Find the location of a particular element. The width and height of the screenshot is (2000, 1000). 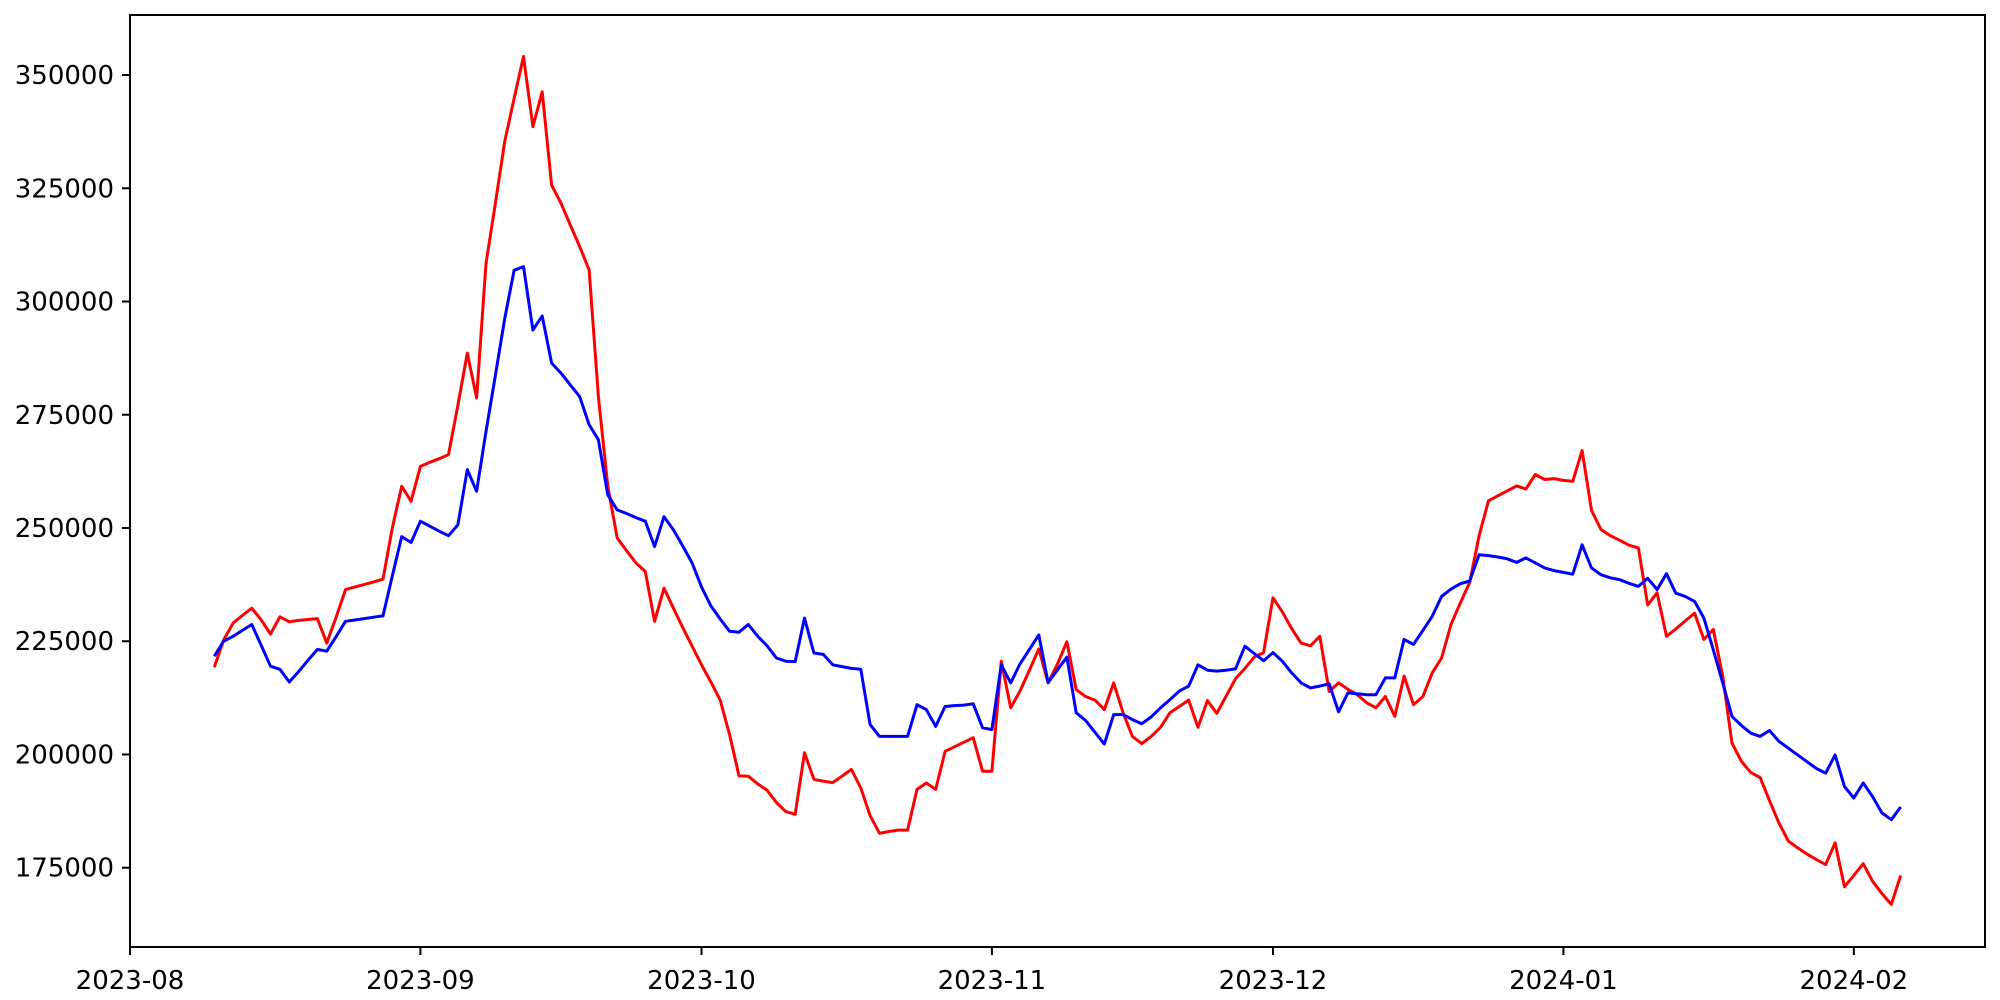

y-axis-tick-label: 275000 is located at coordinates (64, 416).